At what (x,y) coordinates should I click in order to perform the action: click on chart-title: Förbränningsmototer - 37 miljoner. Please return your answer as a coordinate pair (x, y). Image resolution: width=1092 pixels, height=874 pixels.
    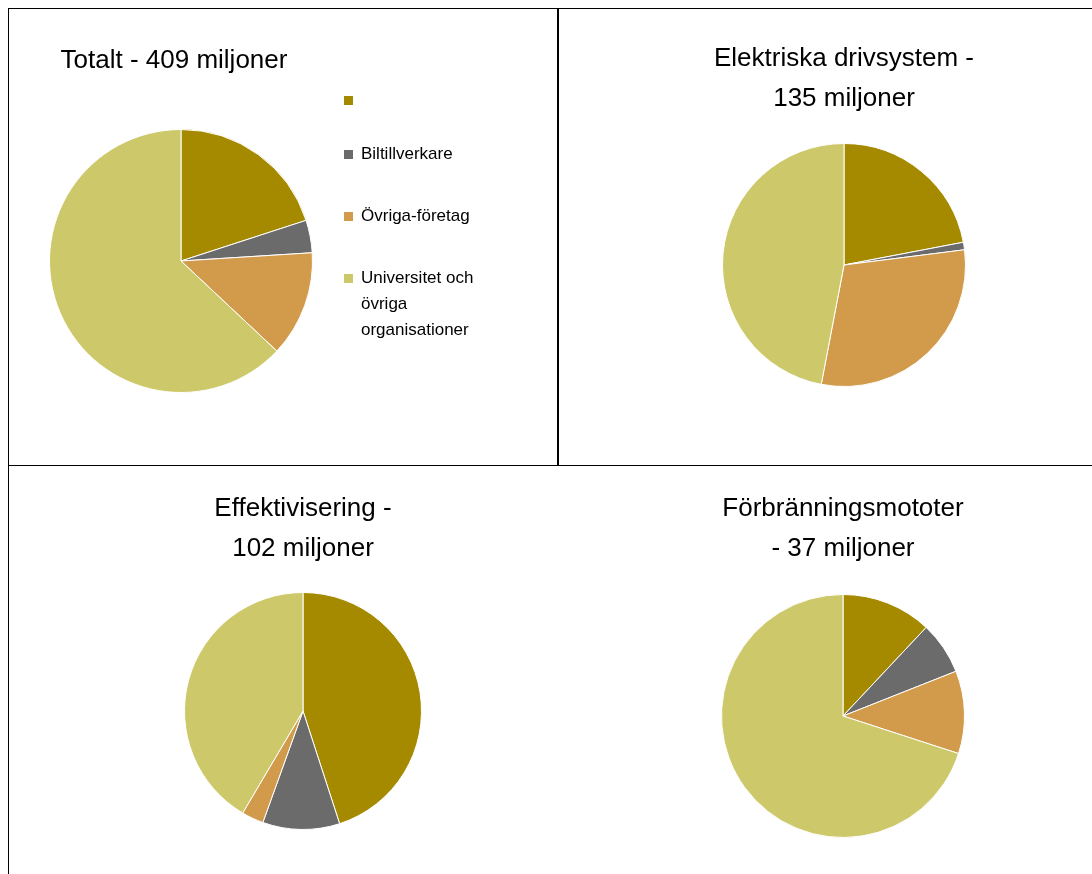
    Looking at the image, I should click on (843, 527).